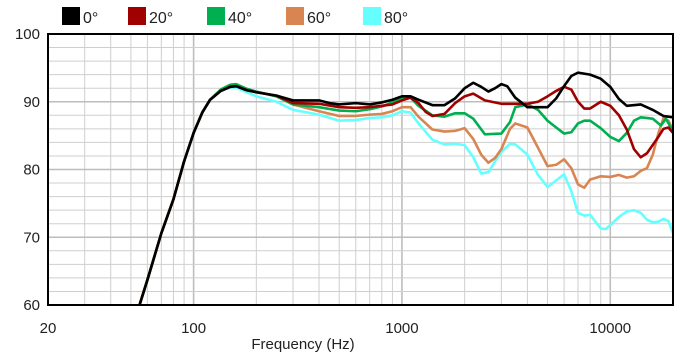 This screenshot has width=685, height=357. I want to click on y-tick-label: 60, so click(31, 305).